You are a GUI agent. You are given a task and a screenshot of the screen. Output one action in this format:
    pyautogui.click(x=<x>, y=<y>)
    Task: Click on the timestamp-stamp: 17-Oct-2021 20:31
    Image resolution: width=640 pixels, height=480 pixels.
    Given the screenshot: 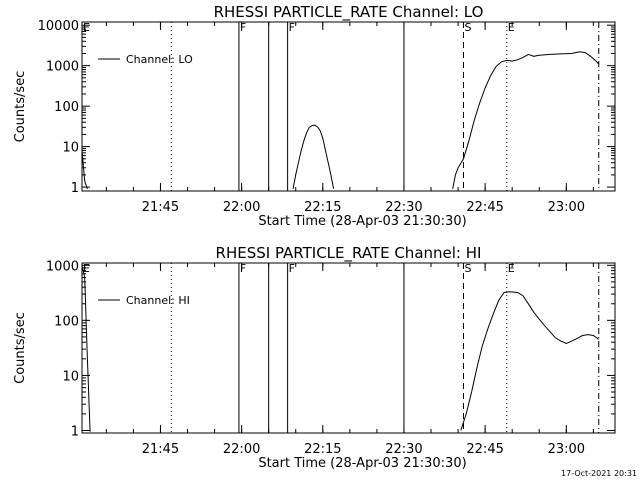 What is the action you would take?
    pyautogui.click(x=599, y=473)
    